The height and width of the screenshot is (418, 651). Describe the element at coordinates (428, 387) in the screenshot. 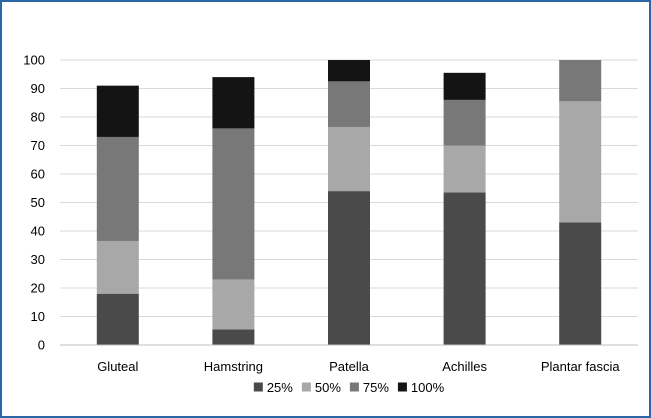

I see `legend-label: 100%` at that location.